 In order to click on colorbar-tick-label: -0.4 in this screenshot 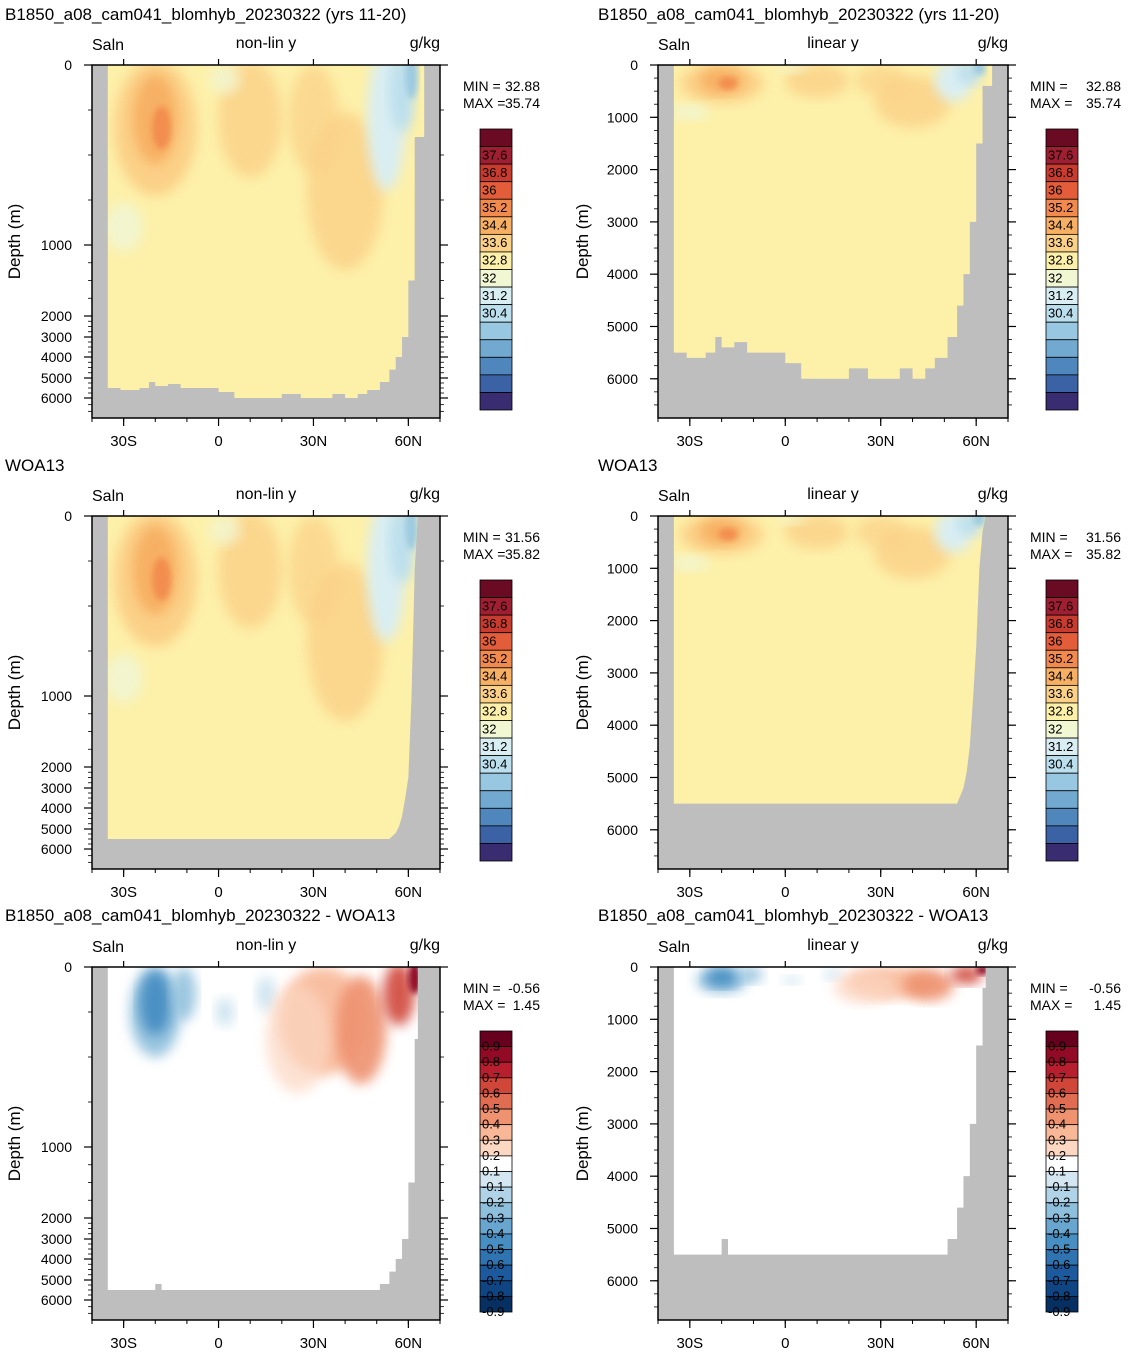, I will do `click(1059, 1233)`.